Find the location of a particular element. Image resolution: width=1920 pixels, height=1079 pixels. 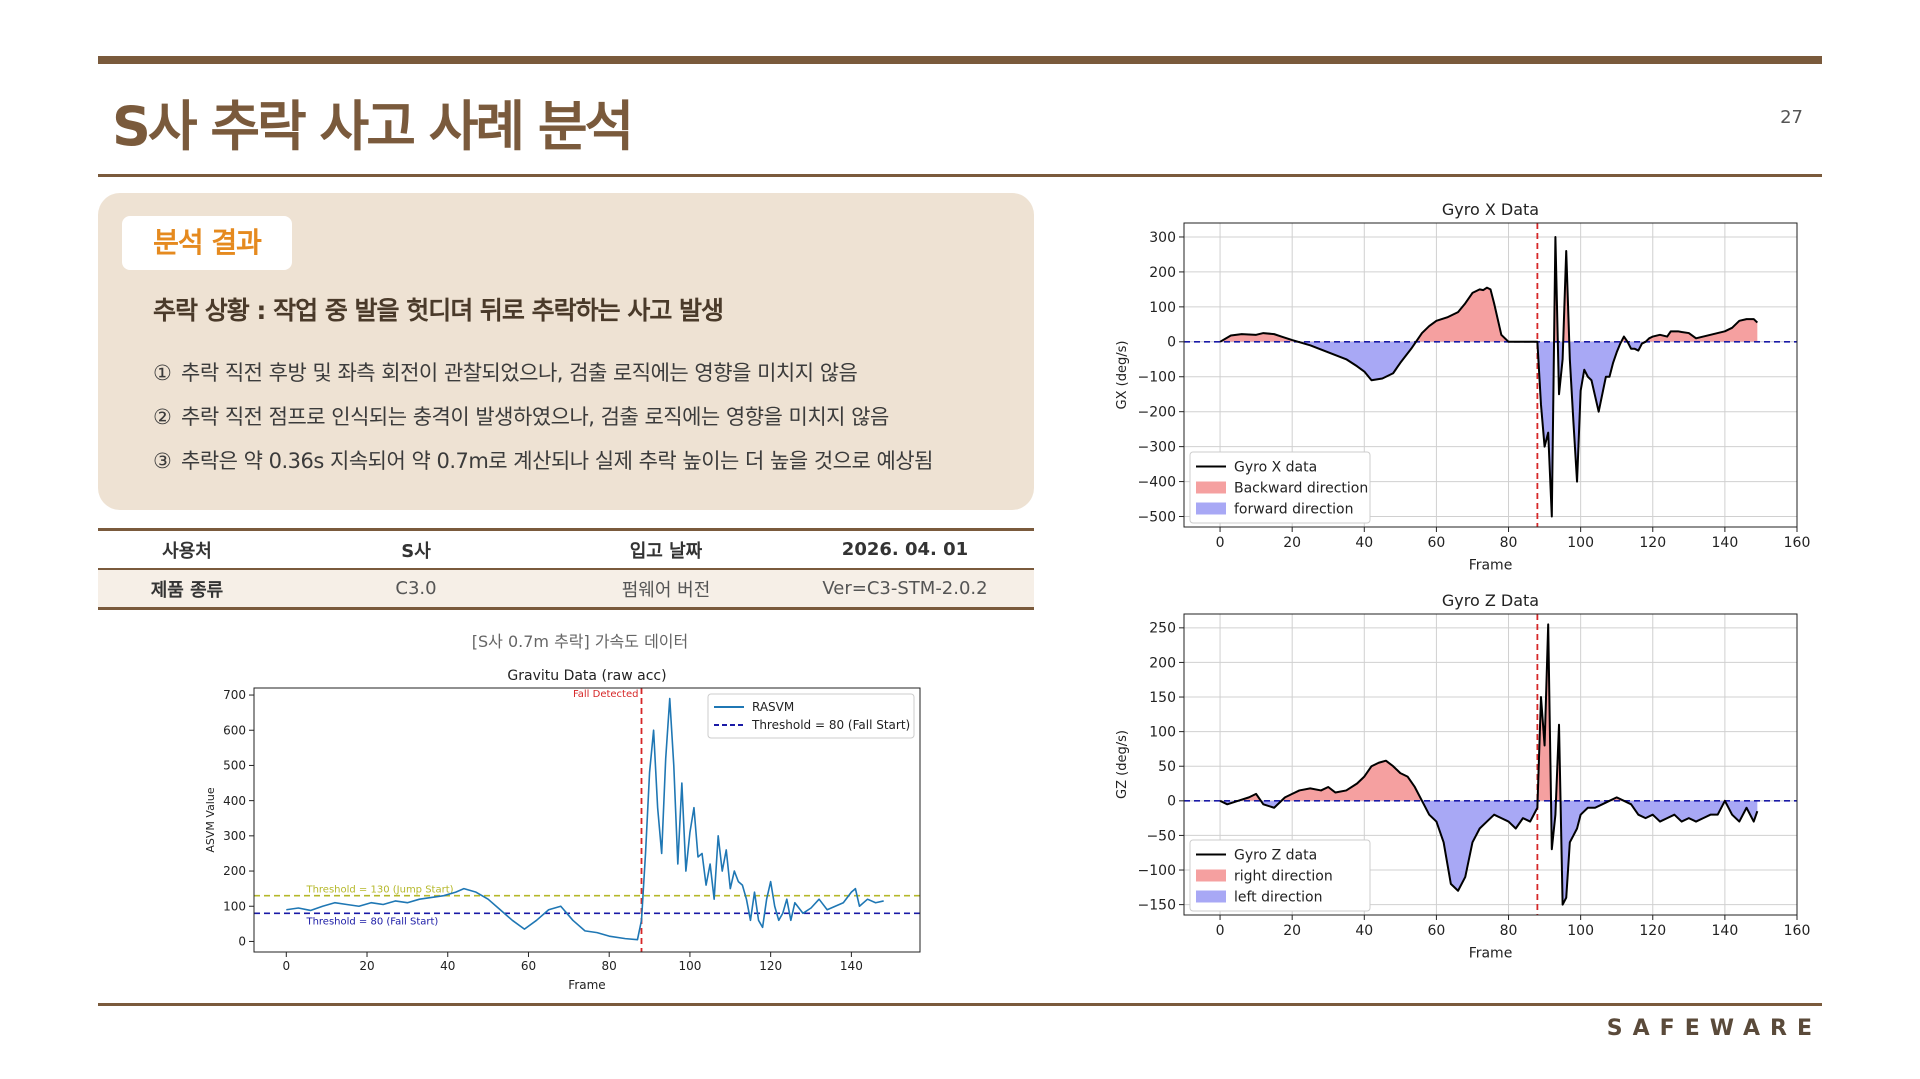

gx-x-tick-label: 40 is located at coordinates (1364, 543).